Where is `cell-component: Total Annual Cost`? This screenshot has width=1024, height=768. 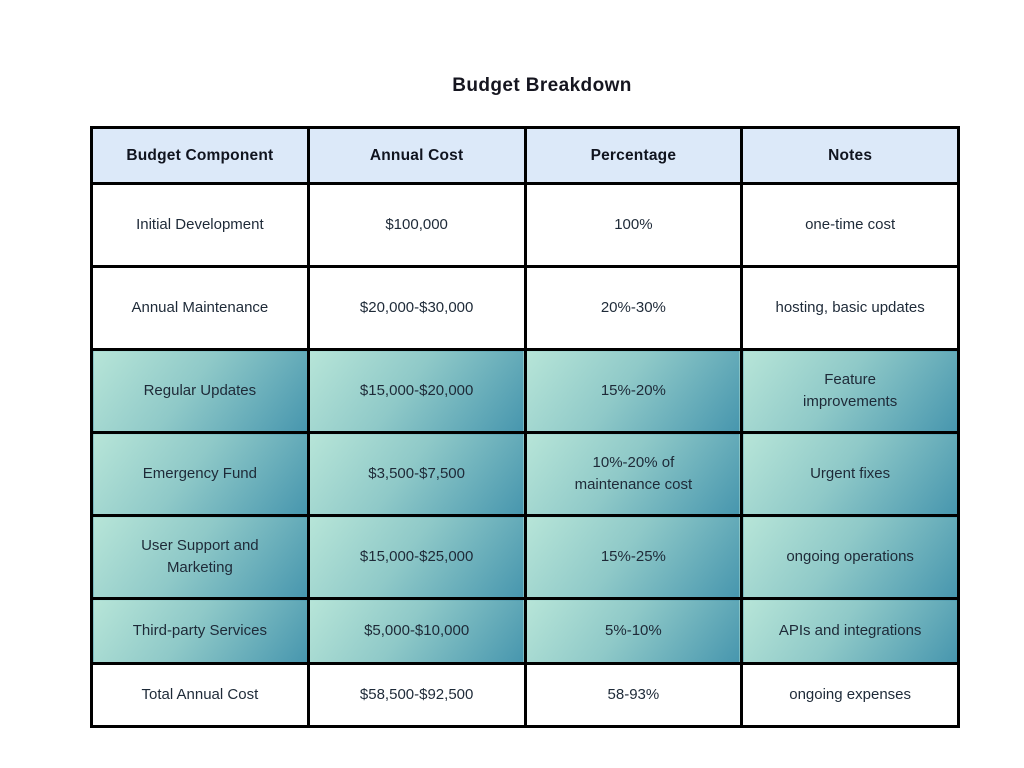
cell-component: Total Annual Cost is located at coordinates (200, 695).